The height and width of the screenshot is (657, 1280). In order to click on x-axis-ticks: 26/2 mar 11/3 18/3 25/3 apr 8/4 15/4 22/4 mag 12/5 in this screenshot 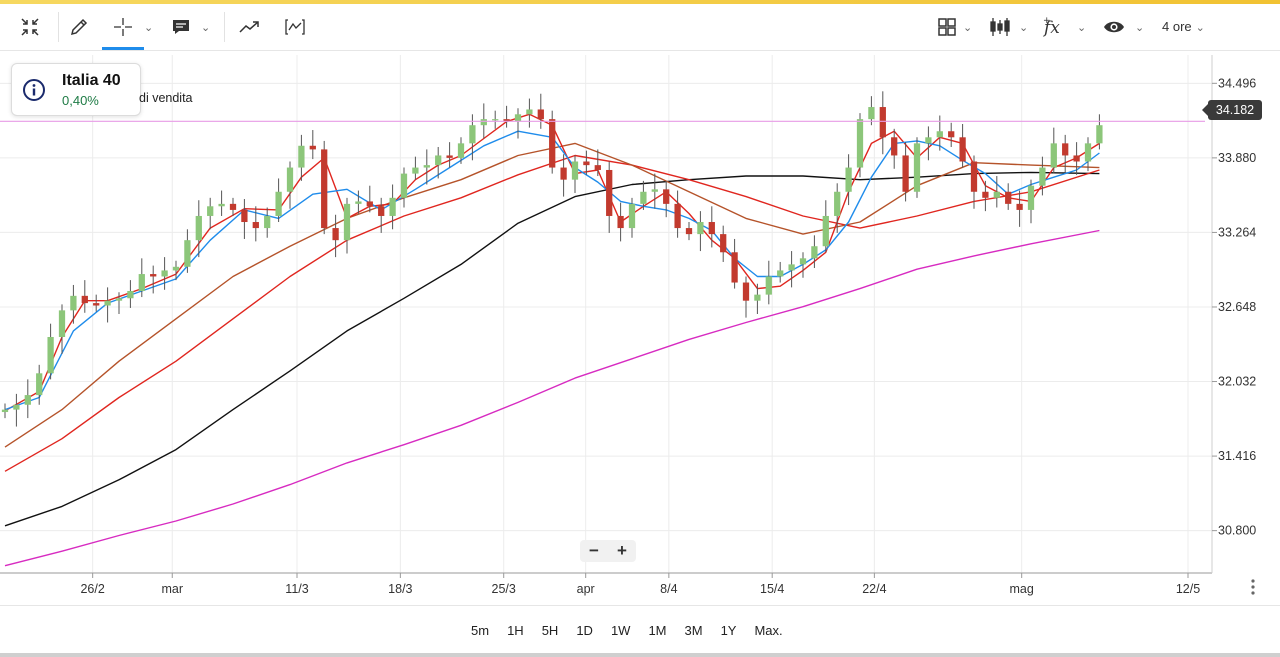, I will do `click(640, 584)`.